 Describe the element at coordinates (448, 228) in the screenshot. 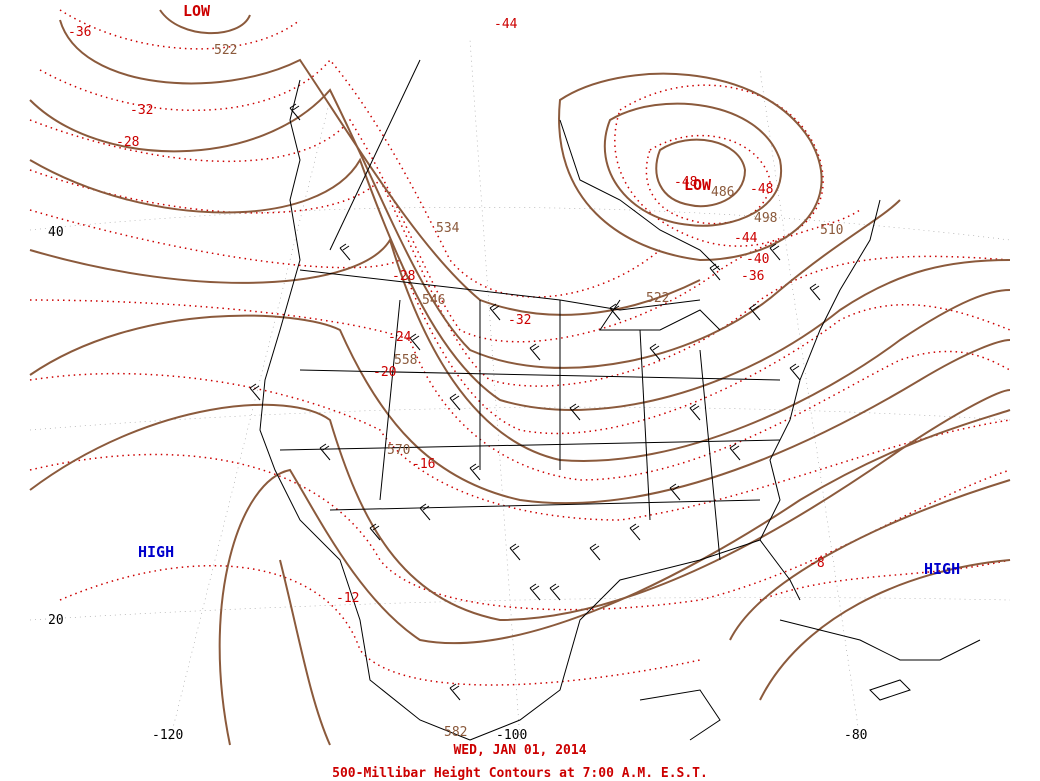

I see `height-label: 534` at that location.